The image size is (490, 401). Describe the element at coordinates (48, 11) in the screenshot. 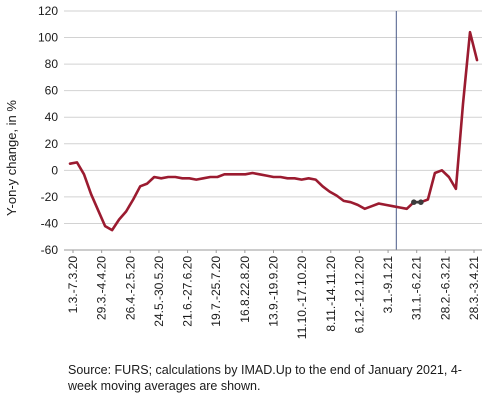

I see `y-tick-label: 120` at that location.